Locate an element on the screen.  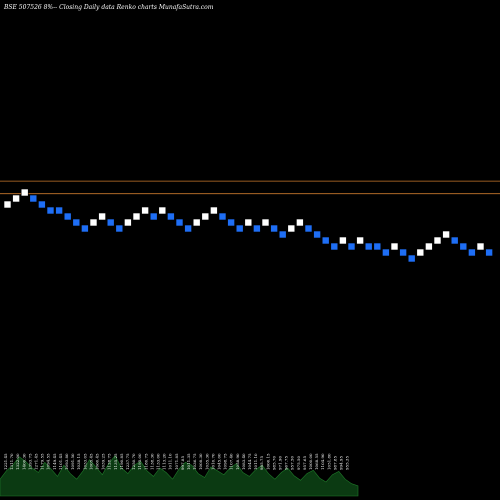
volume-label: 994.95 is located at coordinates (341, 463).